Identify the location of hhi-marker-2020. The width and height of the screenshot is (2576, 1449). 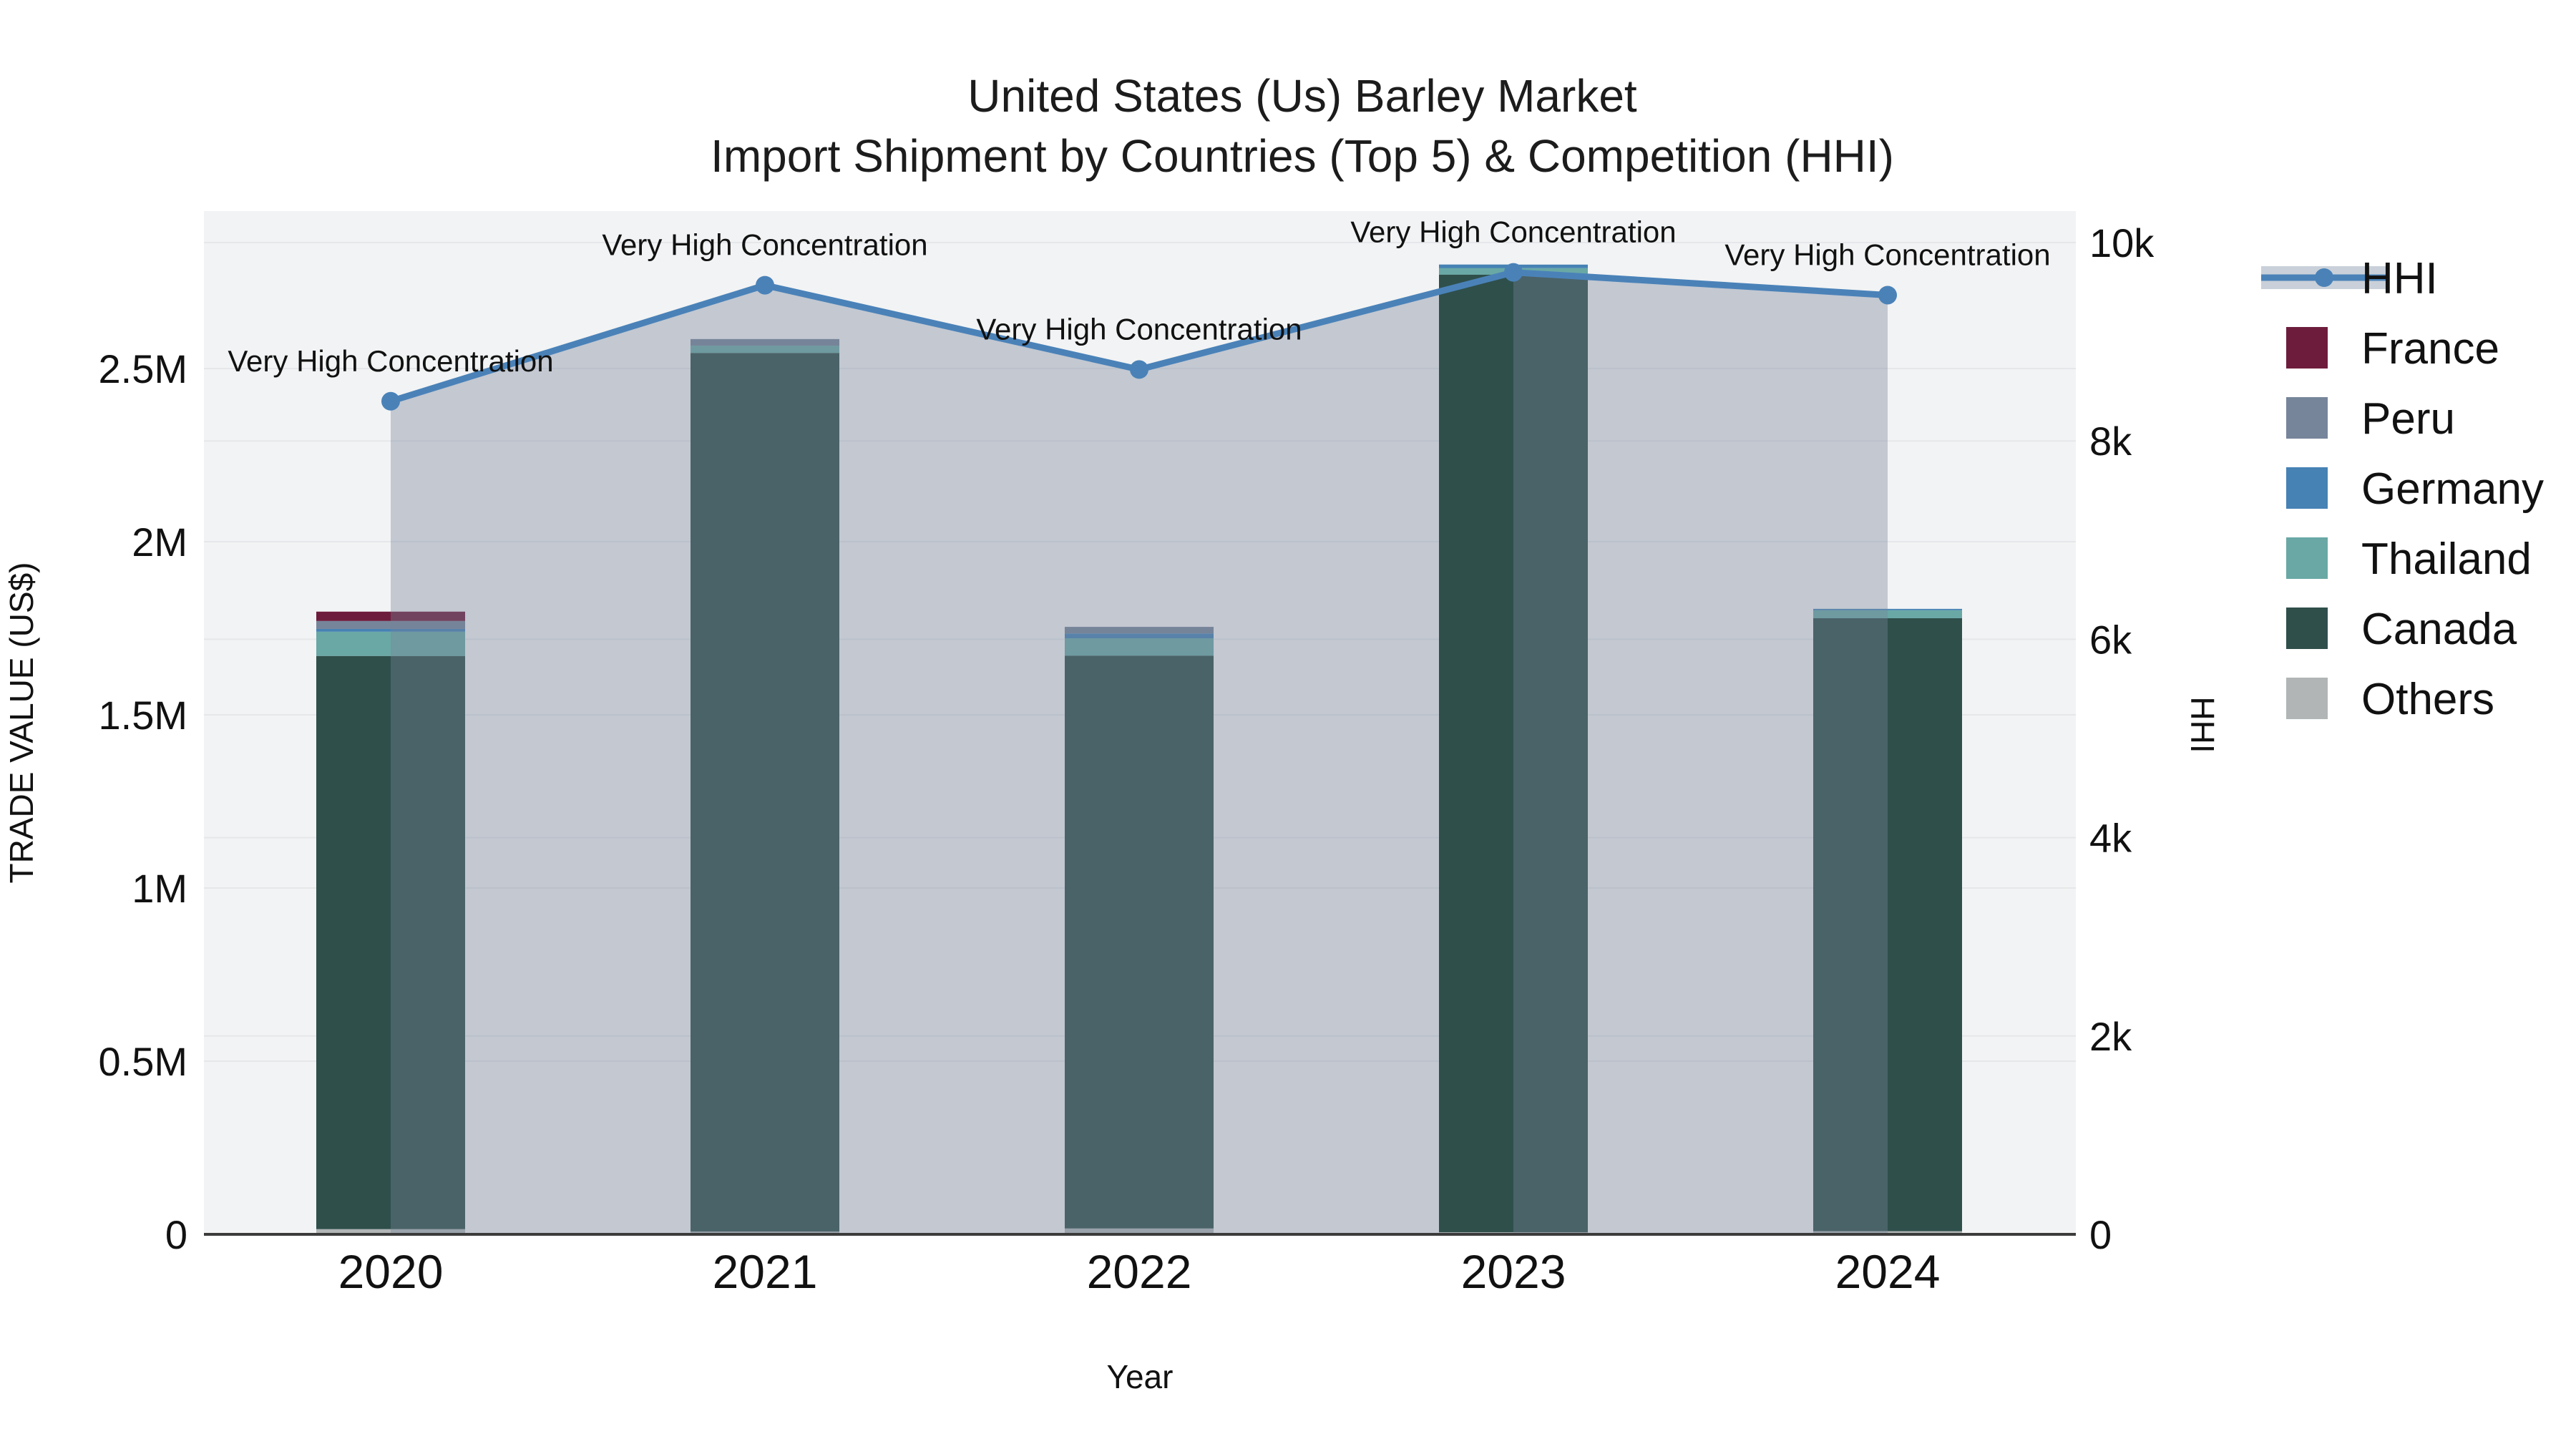
(390, 401).